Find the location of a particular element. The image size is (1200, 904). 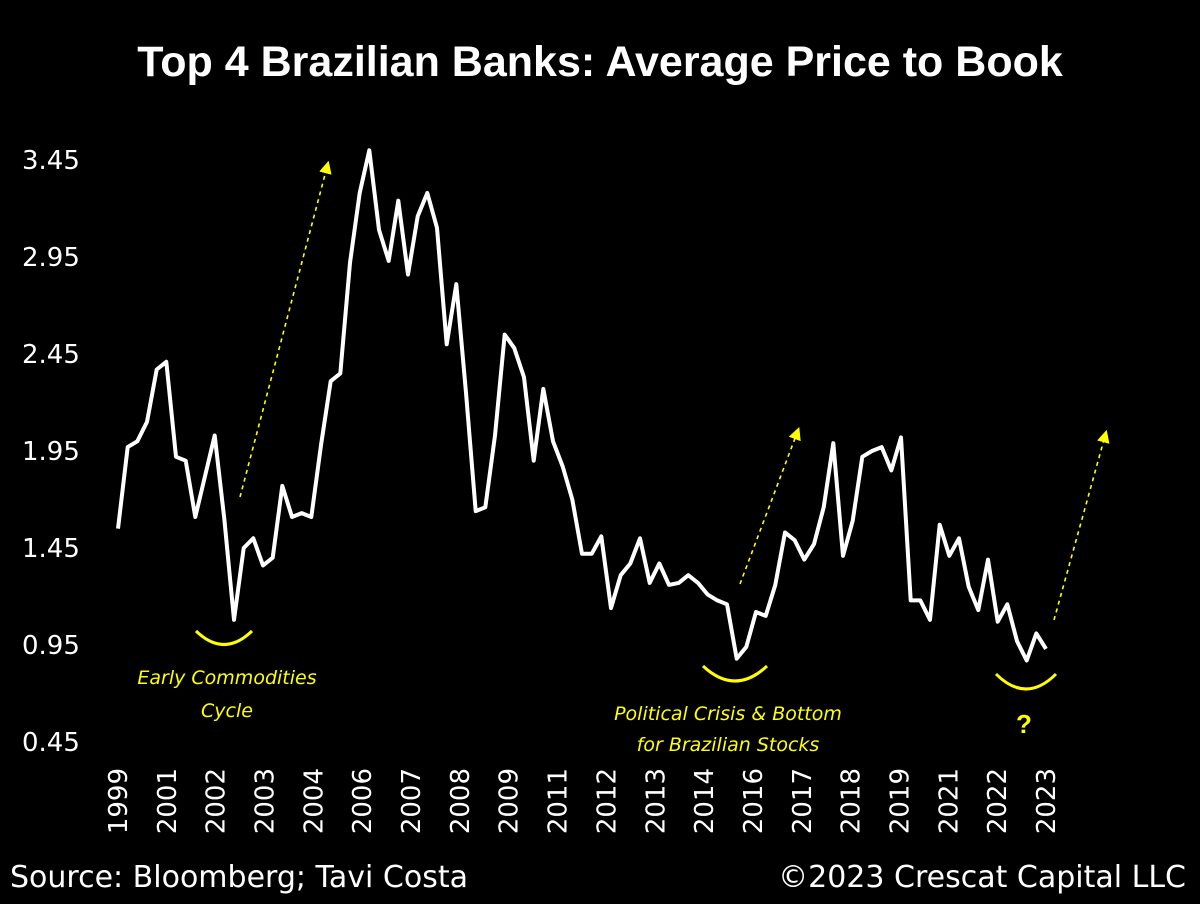

y-tick-label: 1.95 is located at coordinates (51, 452).